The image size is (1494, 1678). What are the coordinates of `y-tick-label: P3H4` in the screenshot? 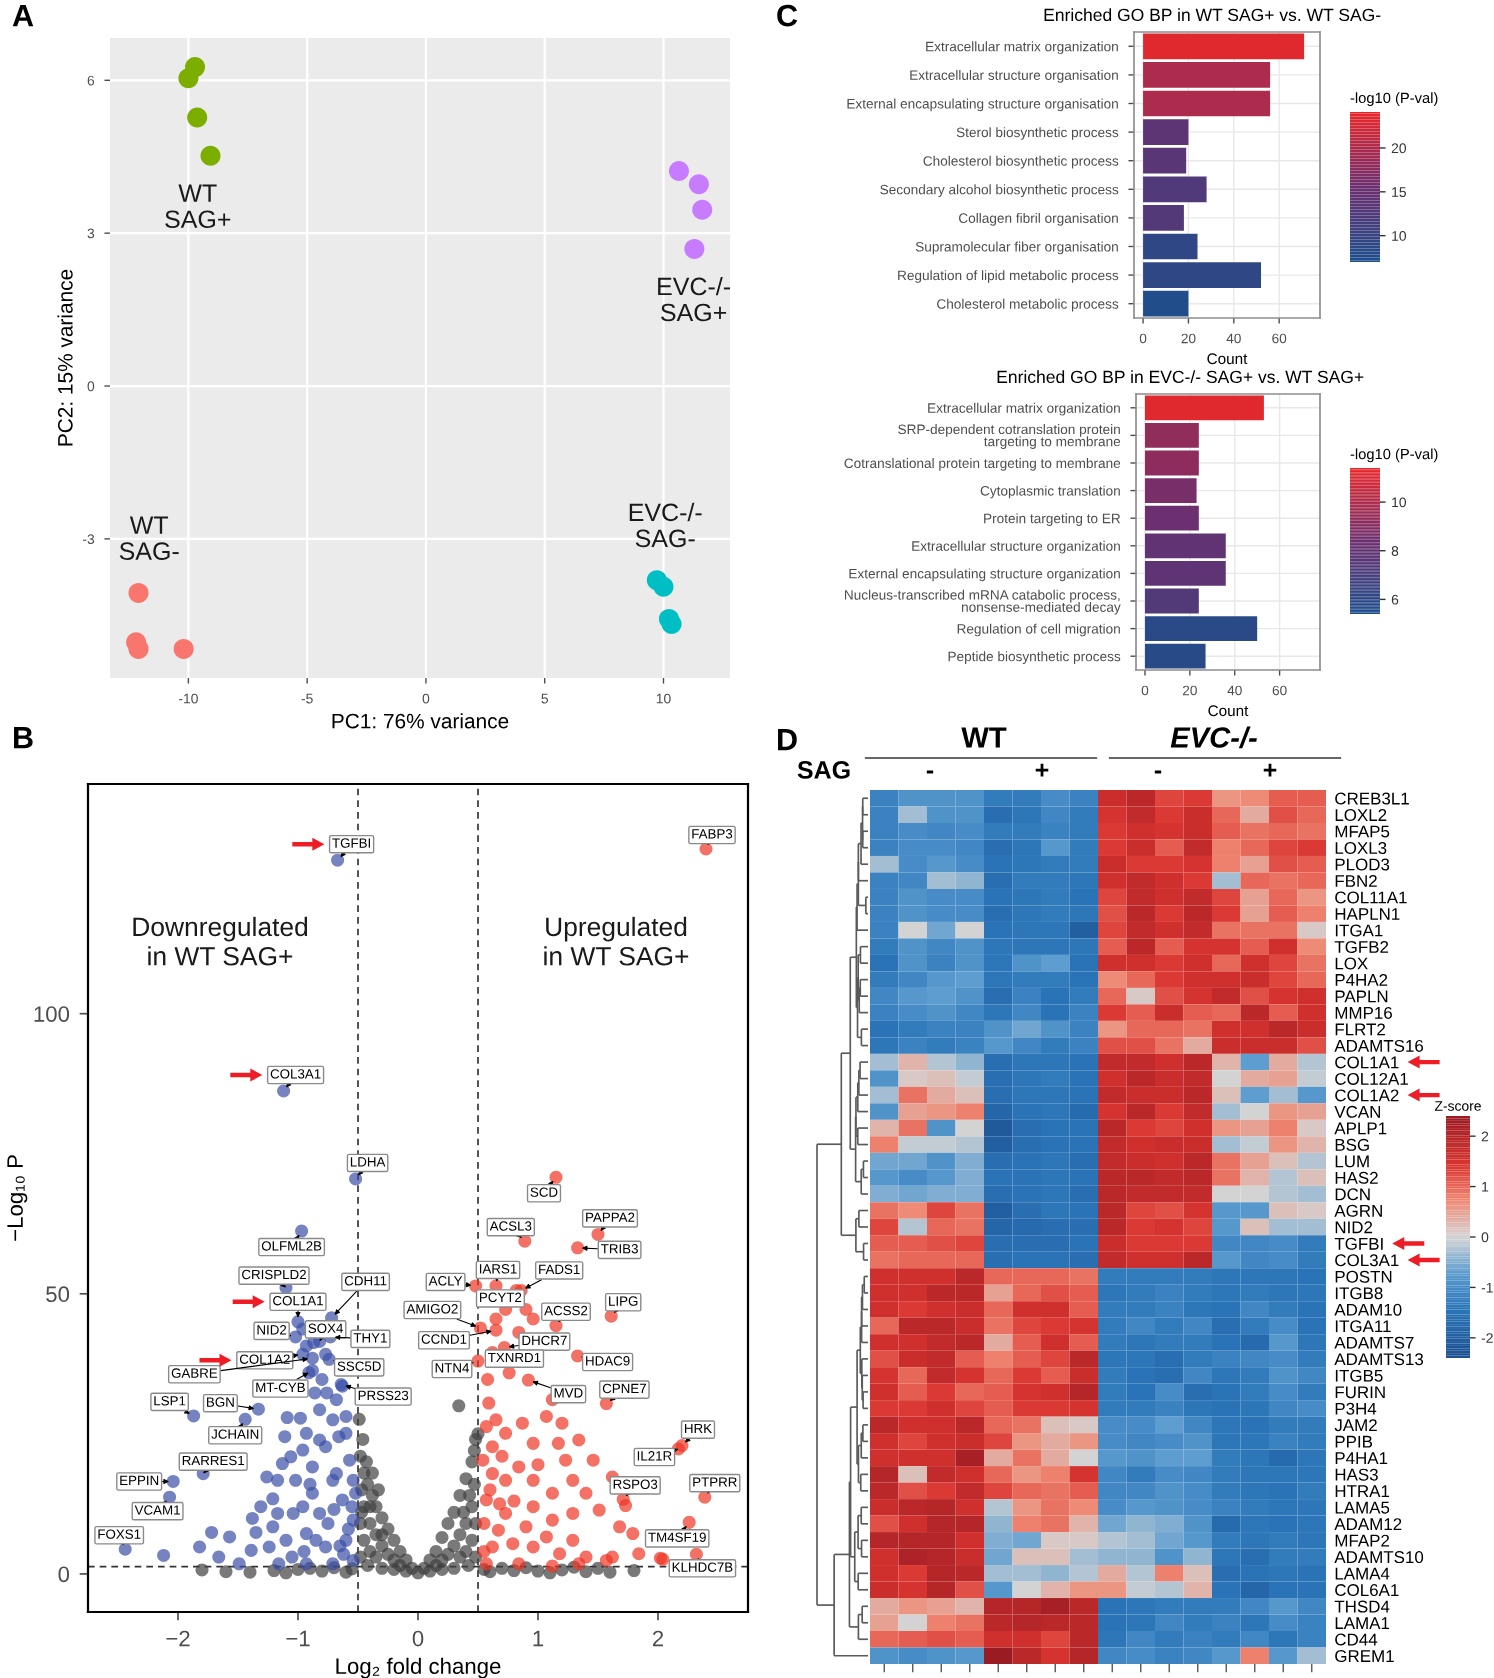 It's located at (1356, 1408).